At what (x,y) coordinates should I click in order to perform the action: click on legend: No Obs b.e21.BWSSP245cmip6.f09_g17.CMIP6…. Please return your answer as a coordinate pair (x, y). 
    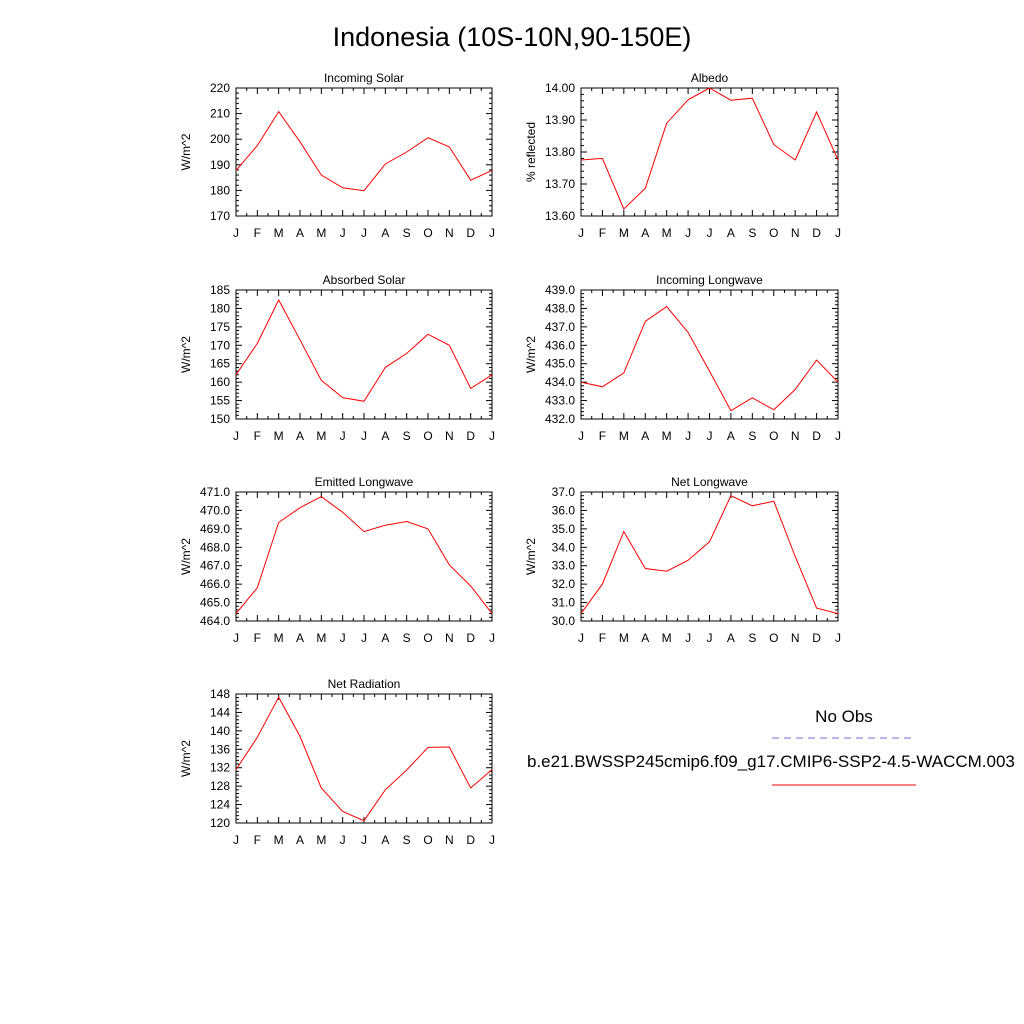
    Looking at the image, I should click on (771, 746).